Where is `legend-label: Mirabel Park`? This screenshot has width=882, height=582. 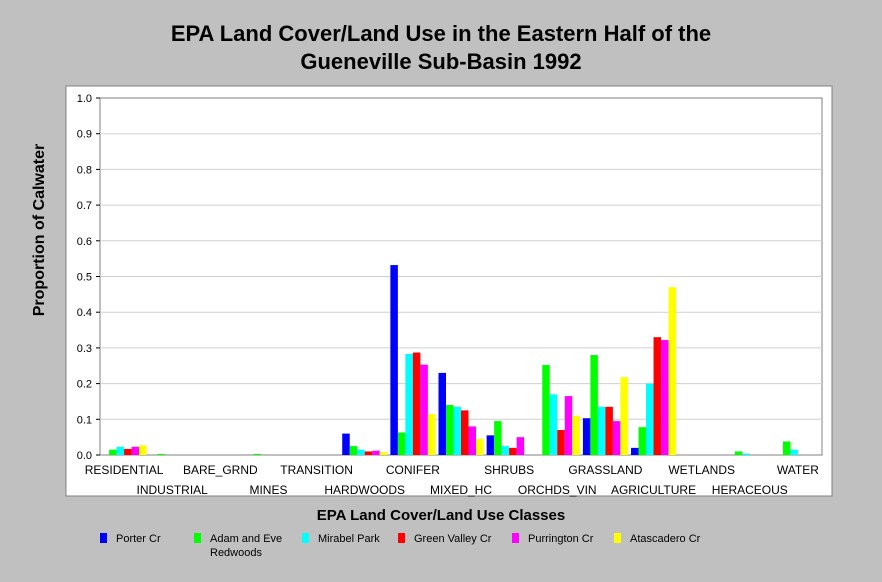 legend-label: Mirabel Park is located at coordinates (349, 539).